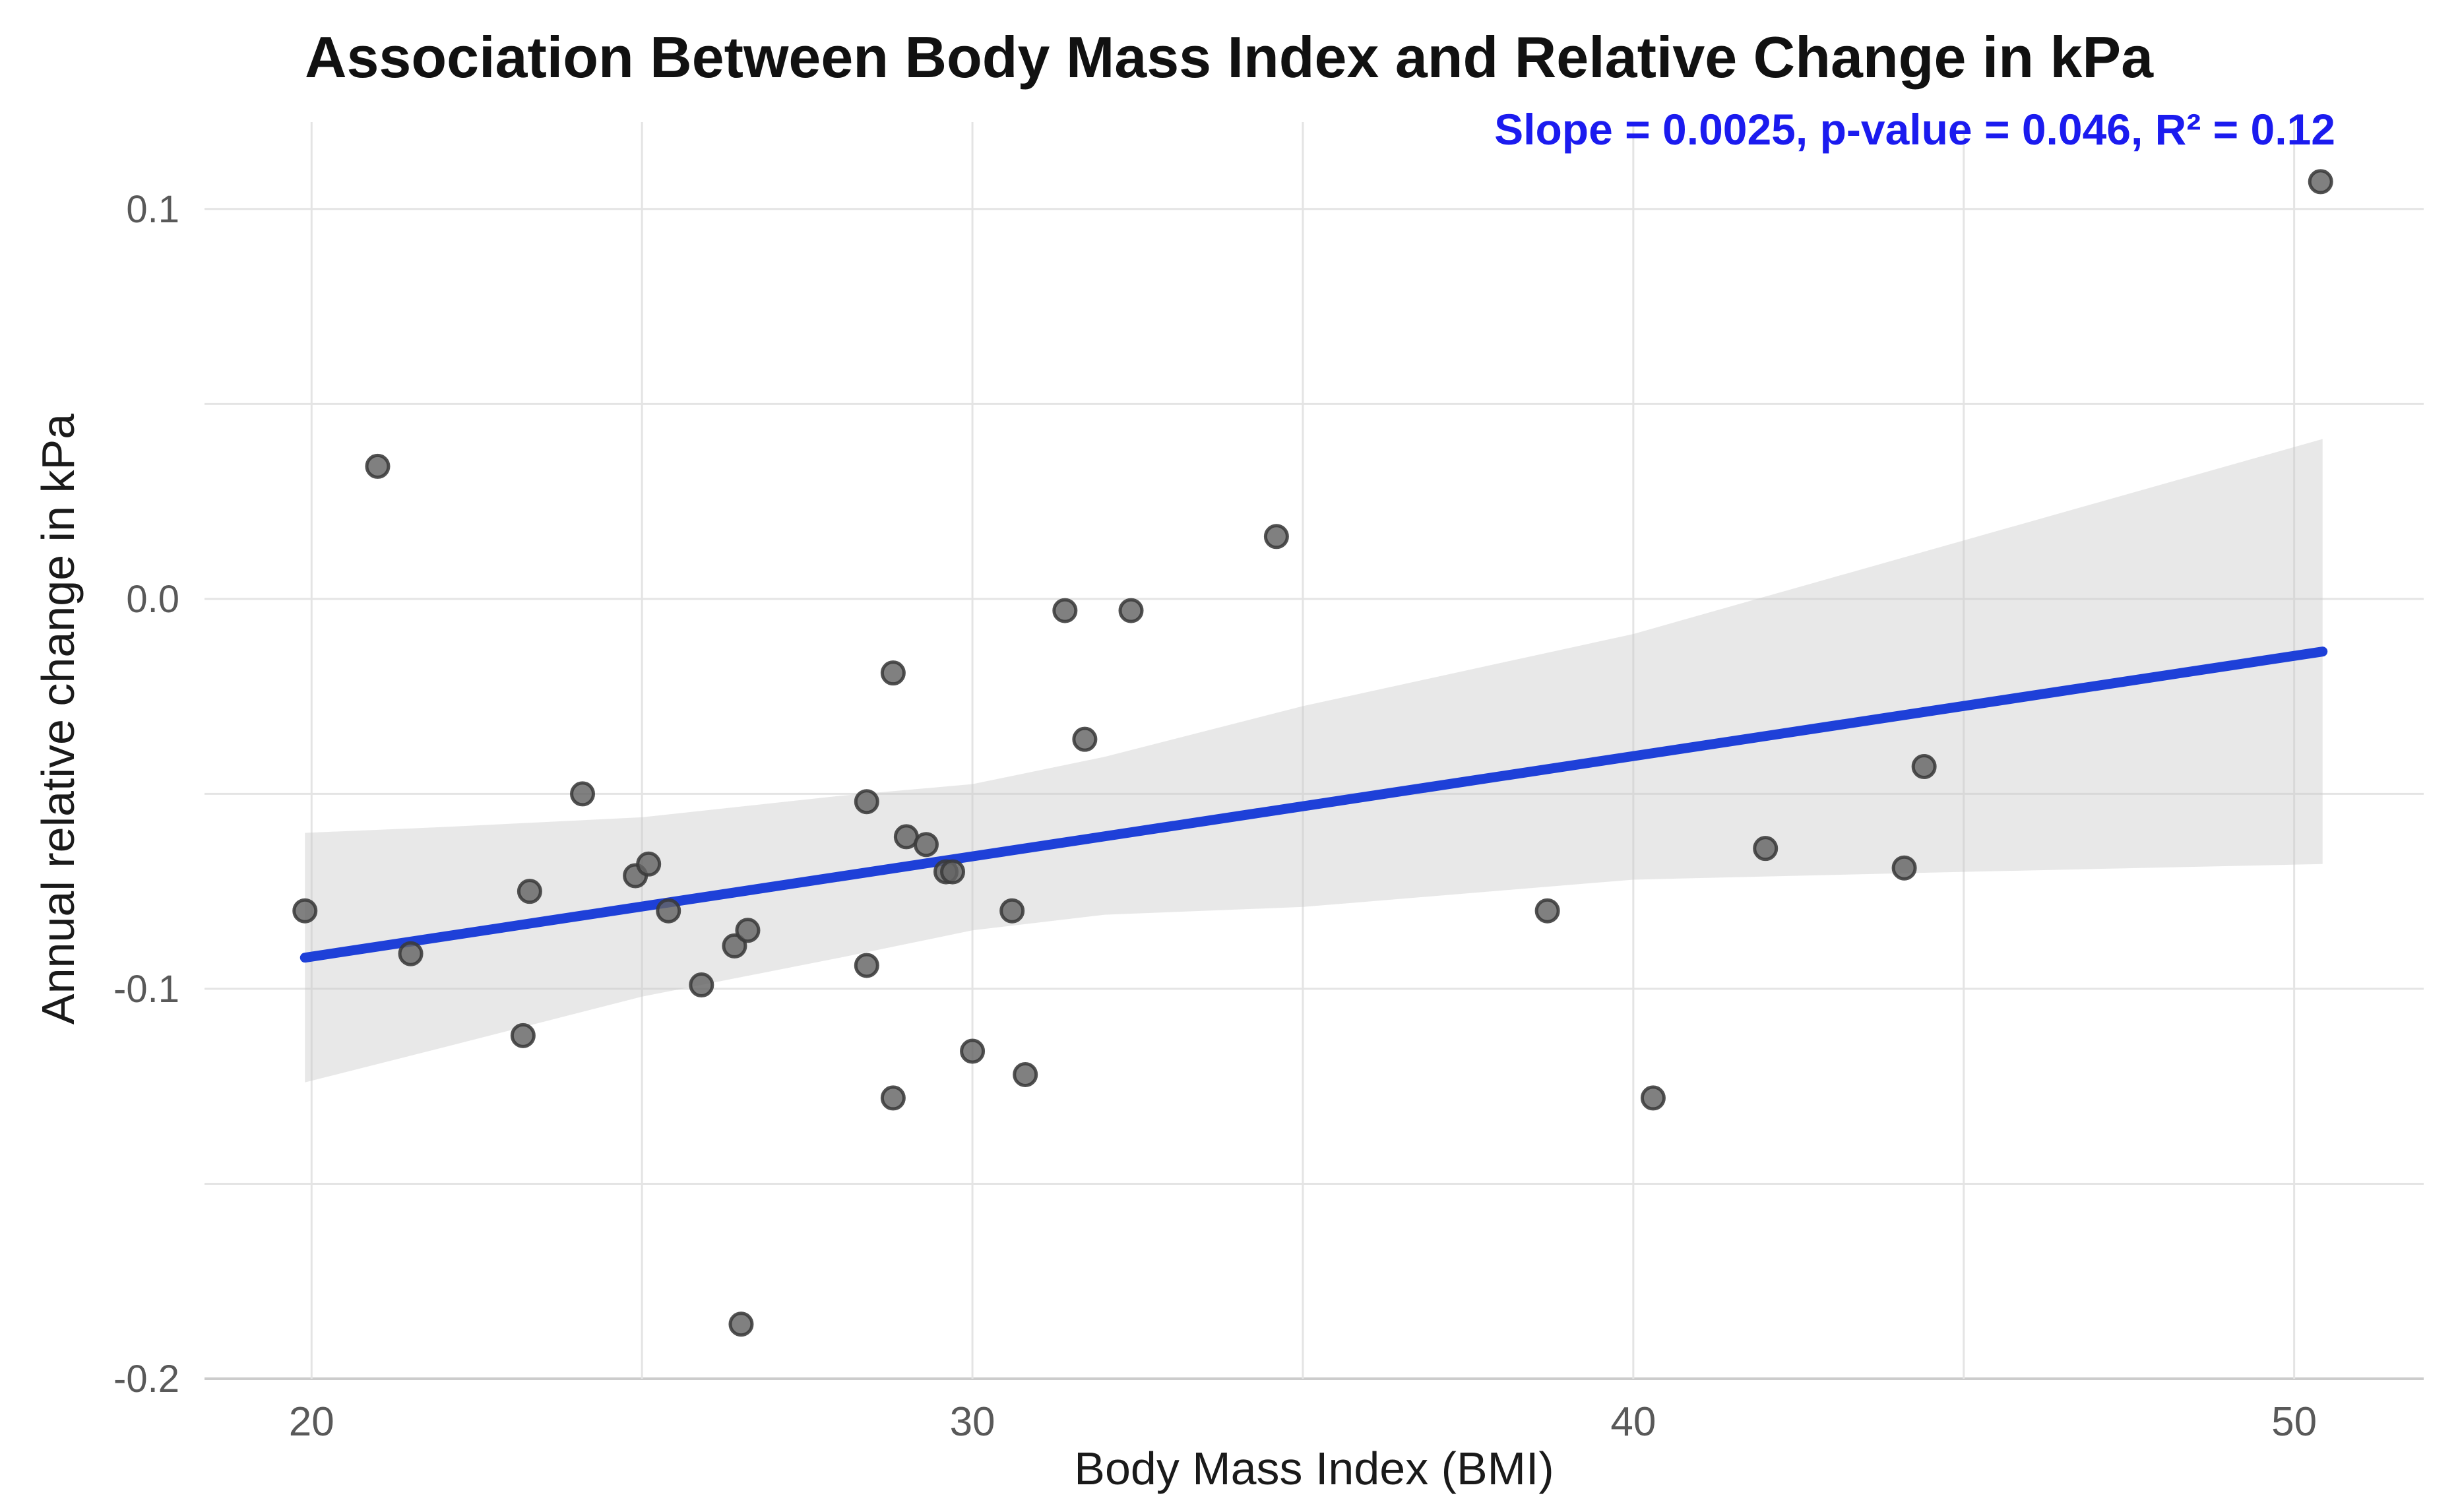 The width and height of the screenshot is (2458, 1512). I want to click on y-axis-title: Annual relative change in kPa, so click(58, 719).